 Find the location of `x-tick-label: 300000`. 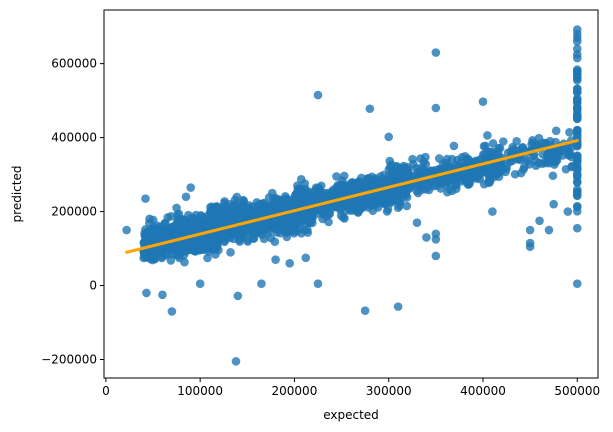

x-tick-label: 300000 is located at coordinates (389, 391).